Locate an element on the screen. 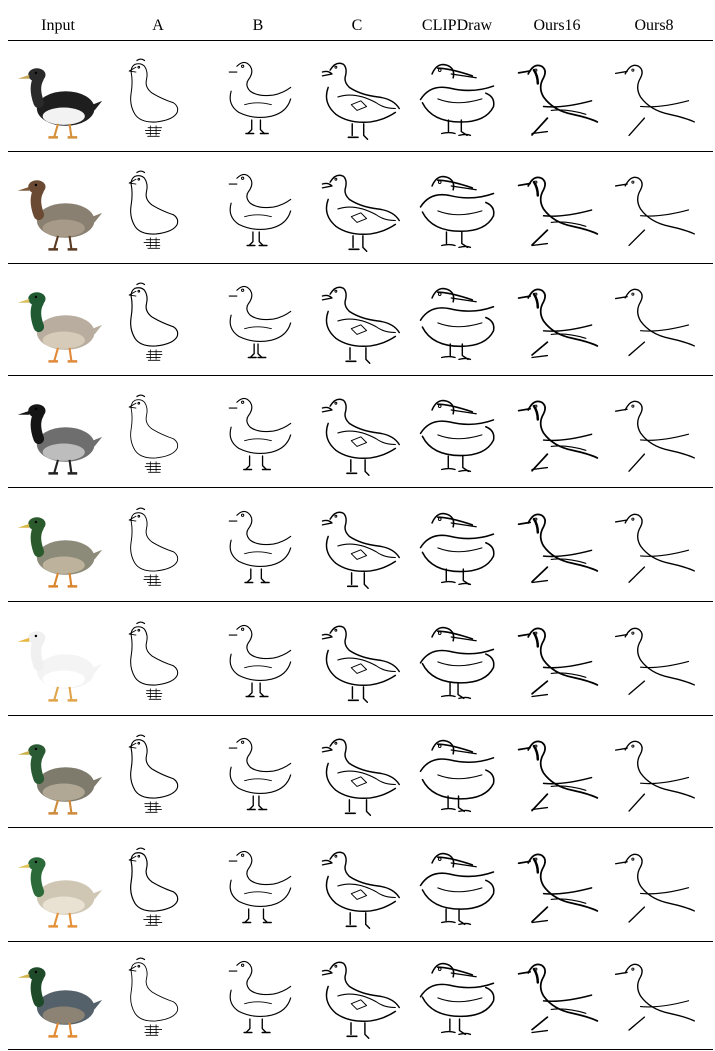 This screenshot has width=715, height=1051. column-header-ours8: Ours8 is located at coordinates (653, 26).